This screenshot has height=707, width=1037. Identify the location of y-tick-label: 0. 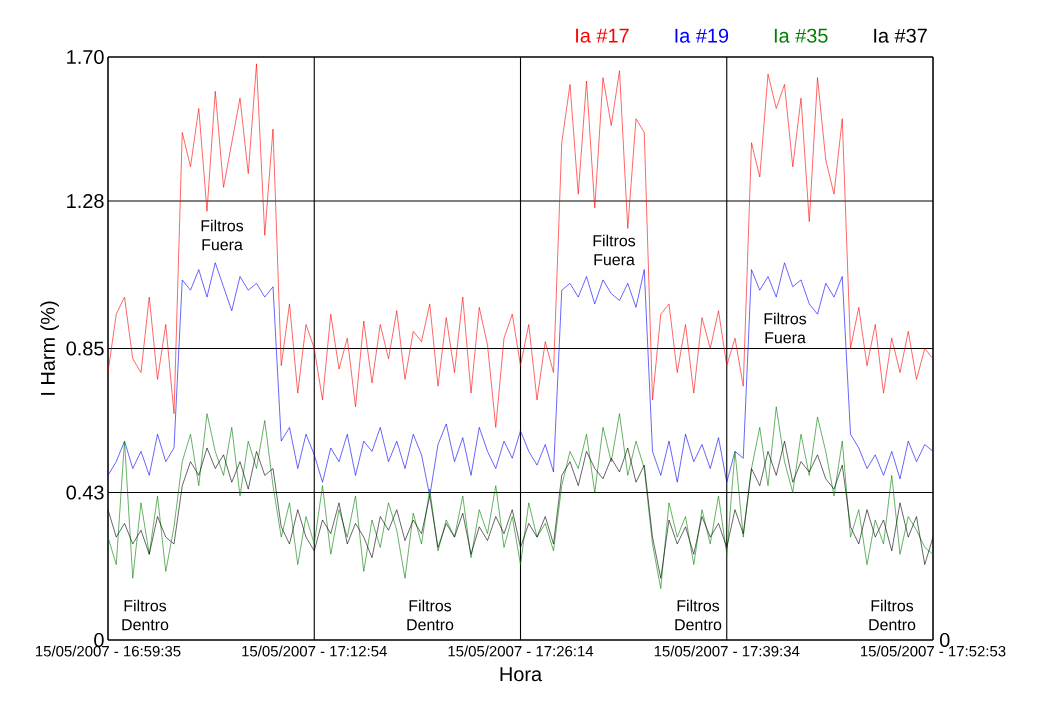
(99, 640).